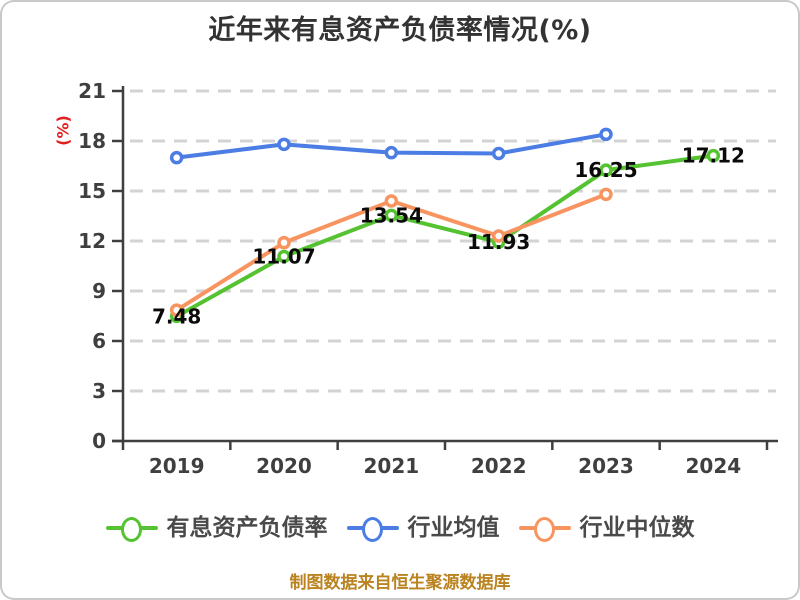 The height and width of the screenshot is (600, 800). I want to click on legend-label: 有息资产负债率, so click(247, 527).